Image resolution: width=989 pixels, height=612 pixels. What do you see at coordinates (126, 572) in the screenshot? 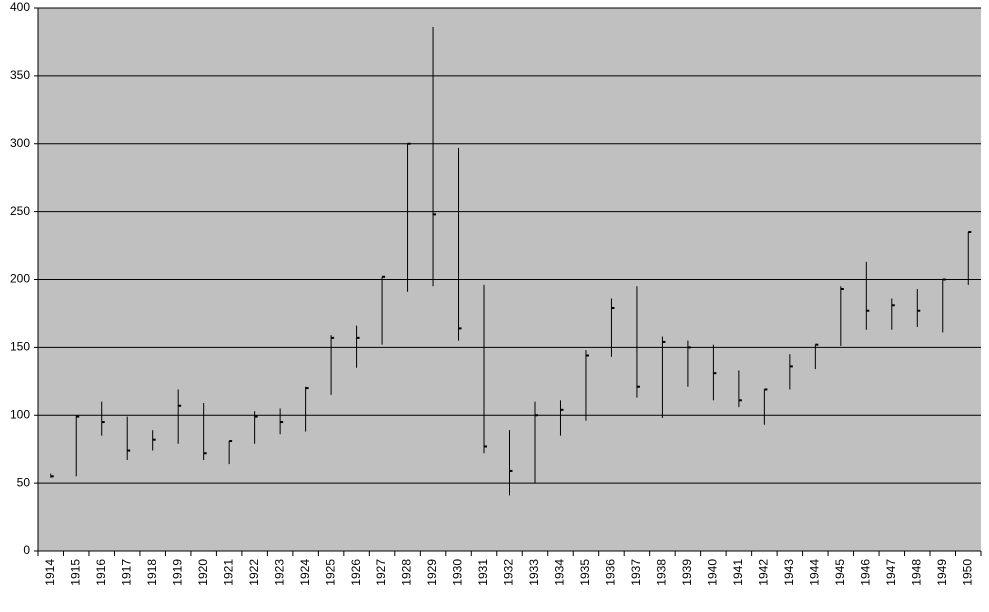
I see `x-tick-label: 1917` at bounding box center [126, 572].